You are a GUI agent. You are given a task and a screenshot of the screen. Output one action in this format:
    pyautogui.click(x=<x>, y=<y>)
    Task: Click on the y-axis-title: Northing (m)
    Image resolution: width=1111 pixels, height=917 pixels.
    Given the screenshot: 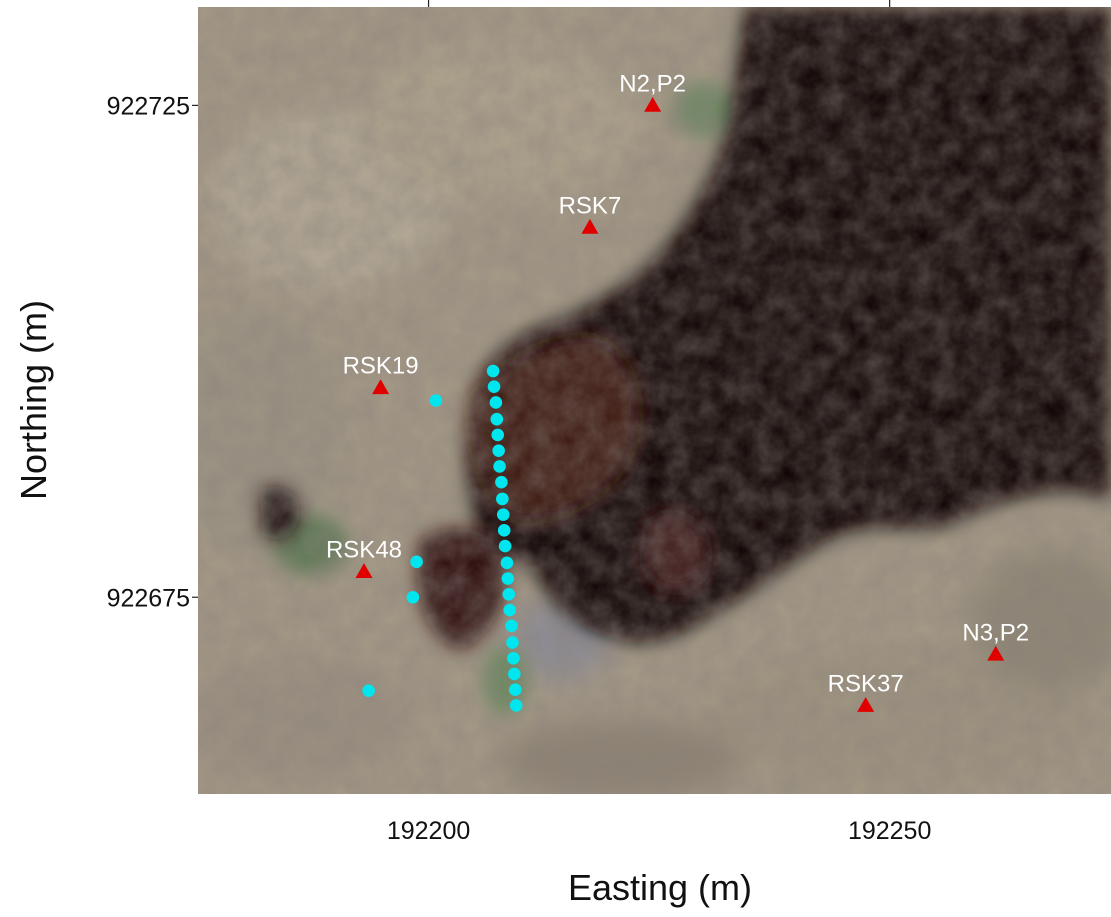 What is the action you would take?
    pyautogui.click(x=33, y=400)
    